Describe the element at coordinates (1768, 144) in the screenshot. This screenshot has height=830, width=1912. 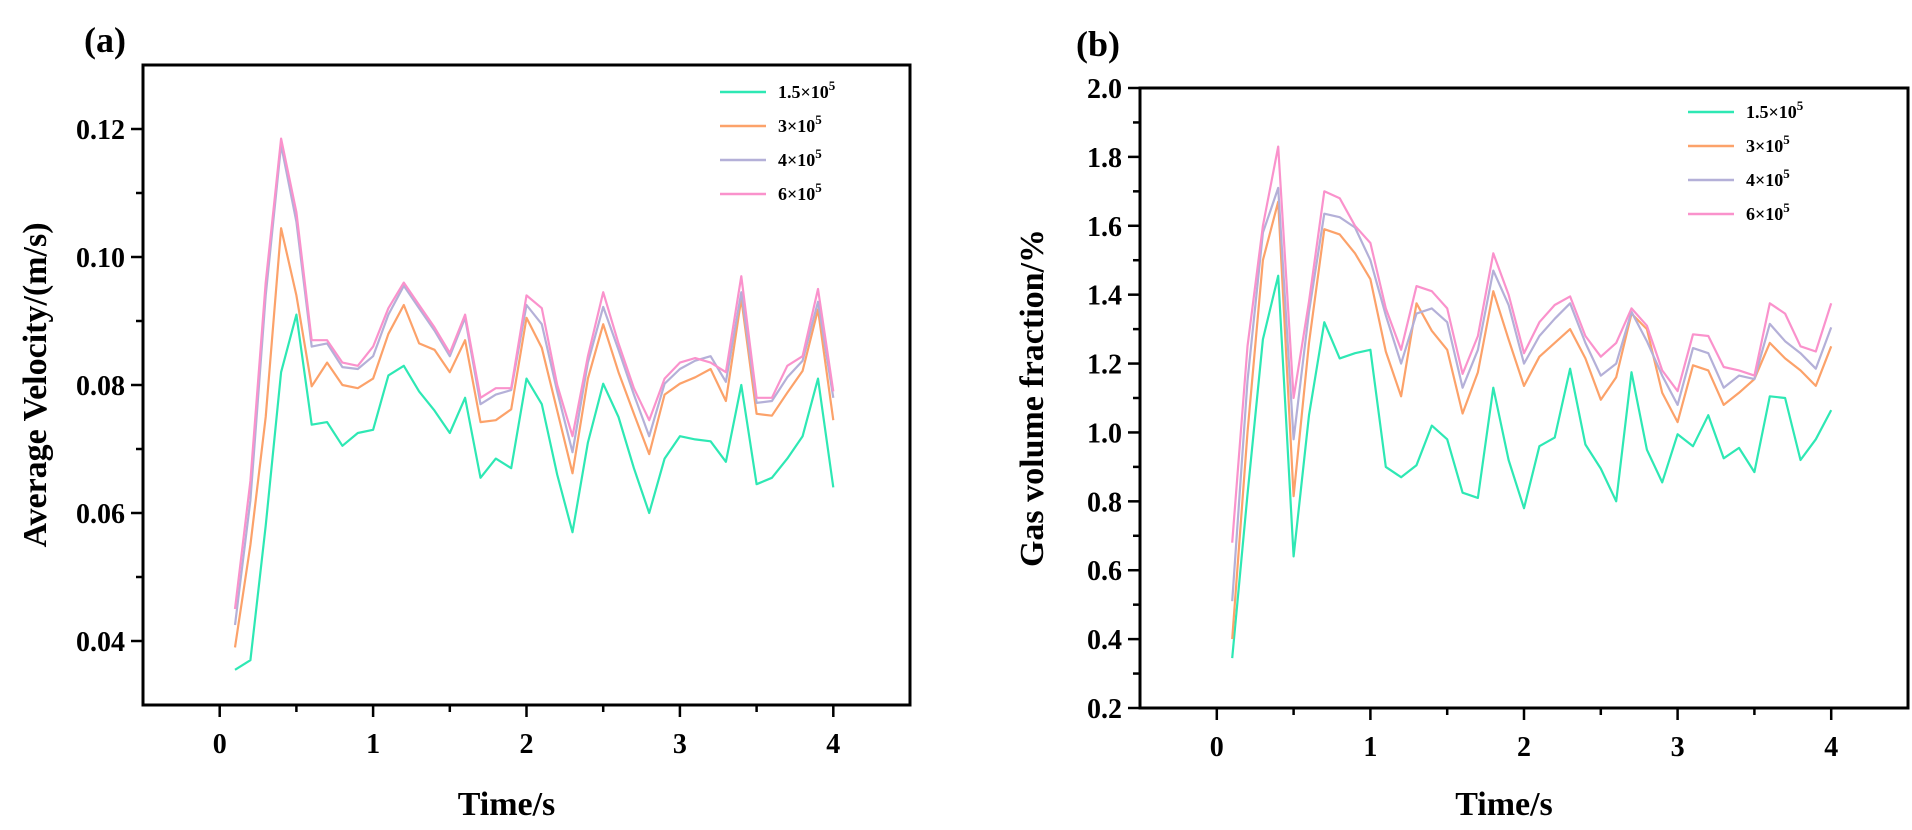
I see `panel-b-legend-entry: 3×10⁵` at that location.